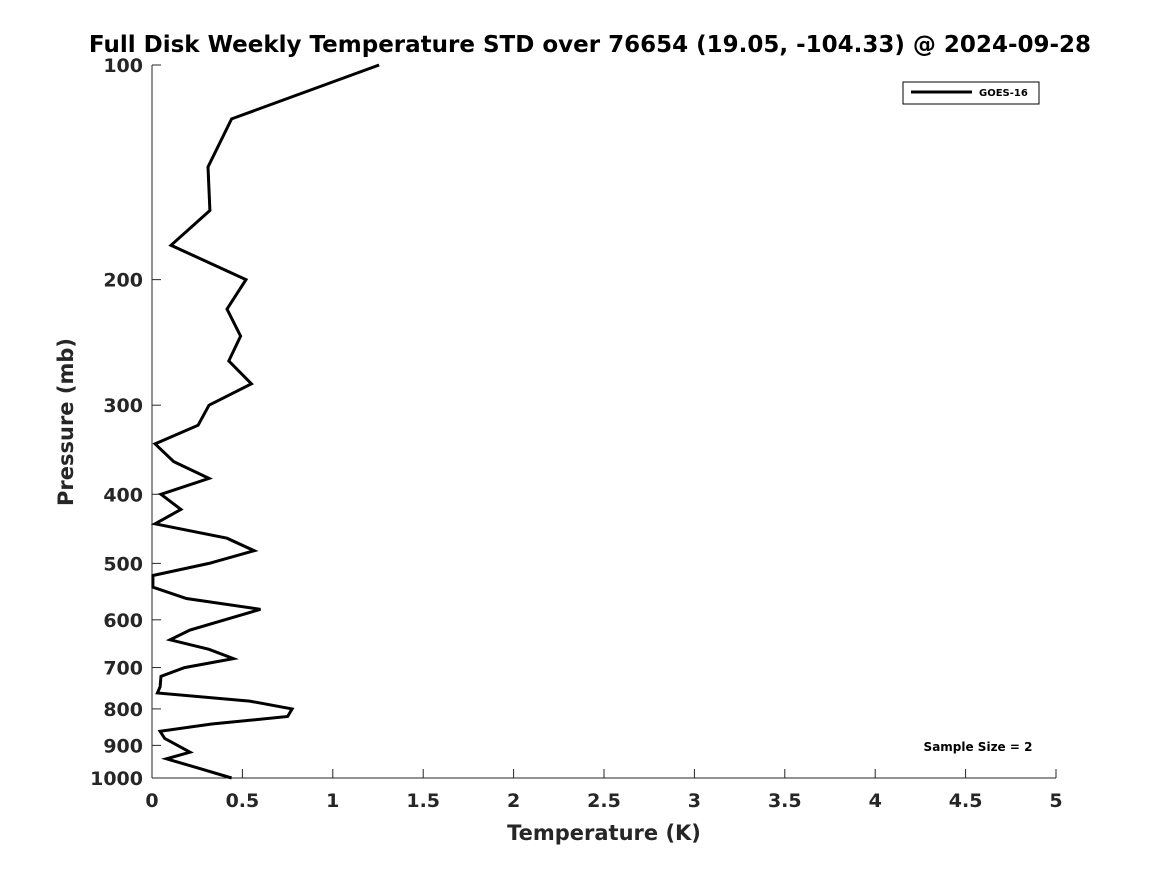  Describe the element at coordinates (971, 93) in the screenshot. I see `legend: GOES-16` at that location.